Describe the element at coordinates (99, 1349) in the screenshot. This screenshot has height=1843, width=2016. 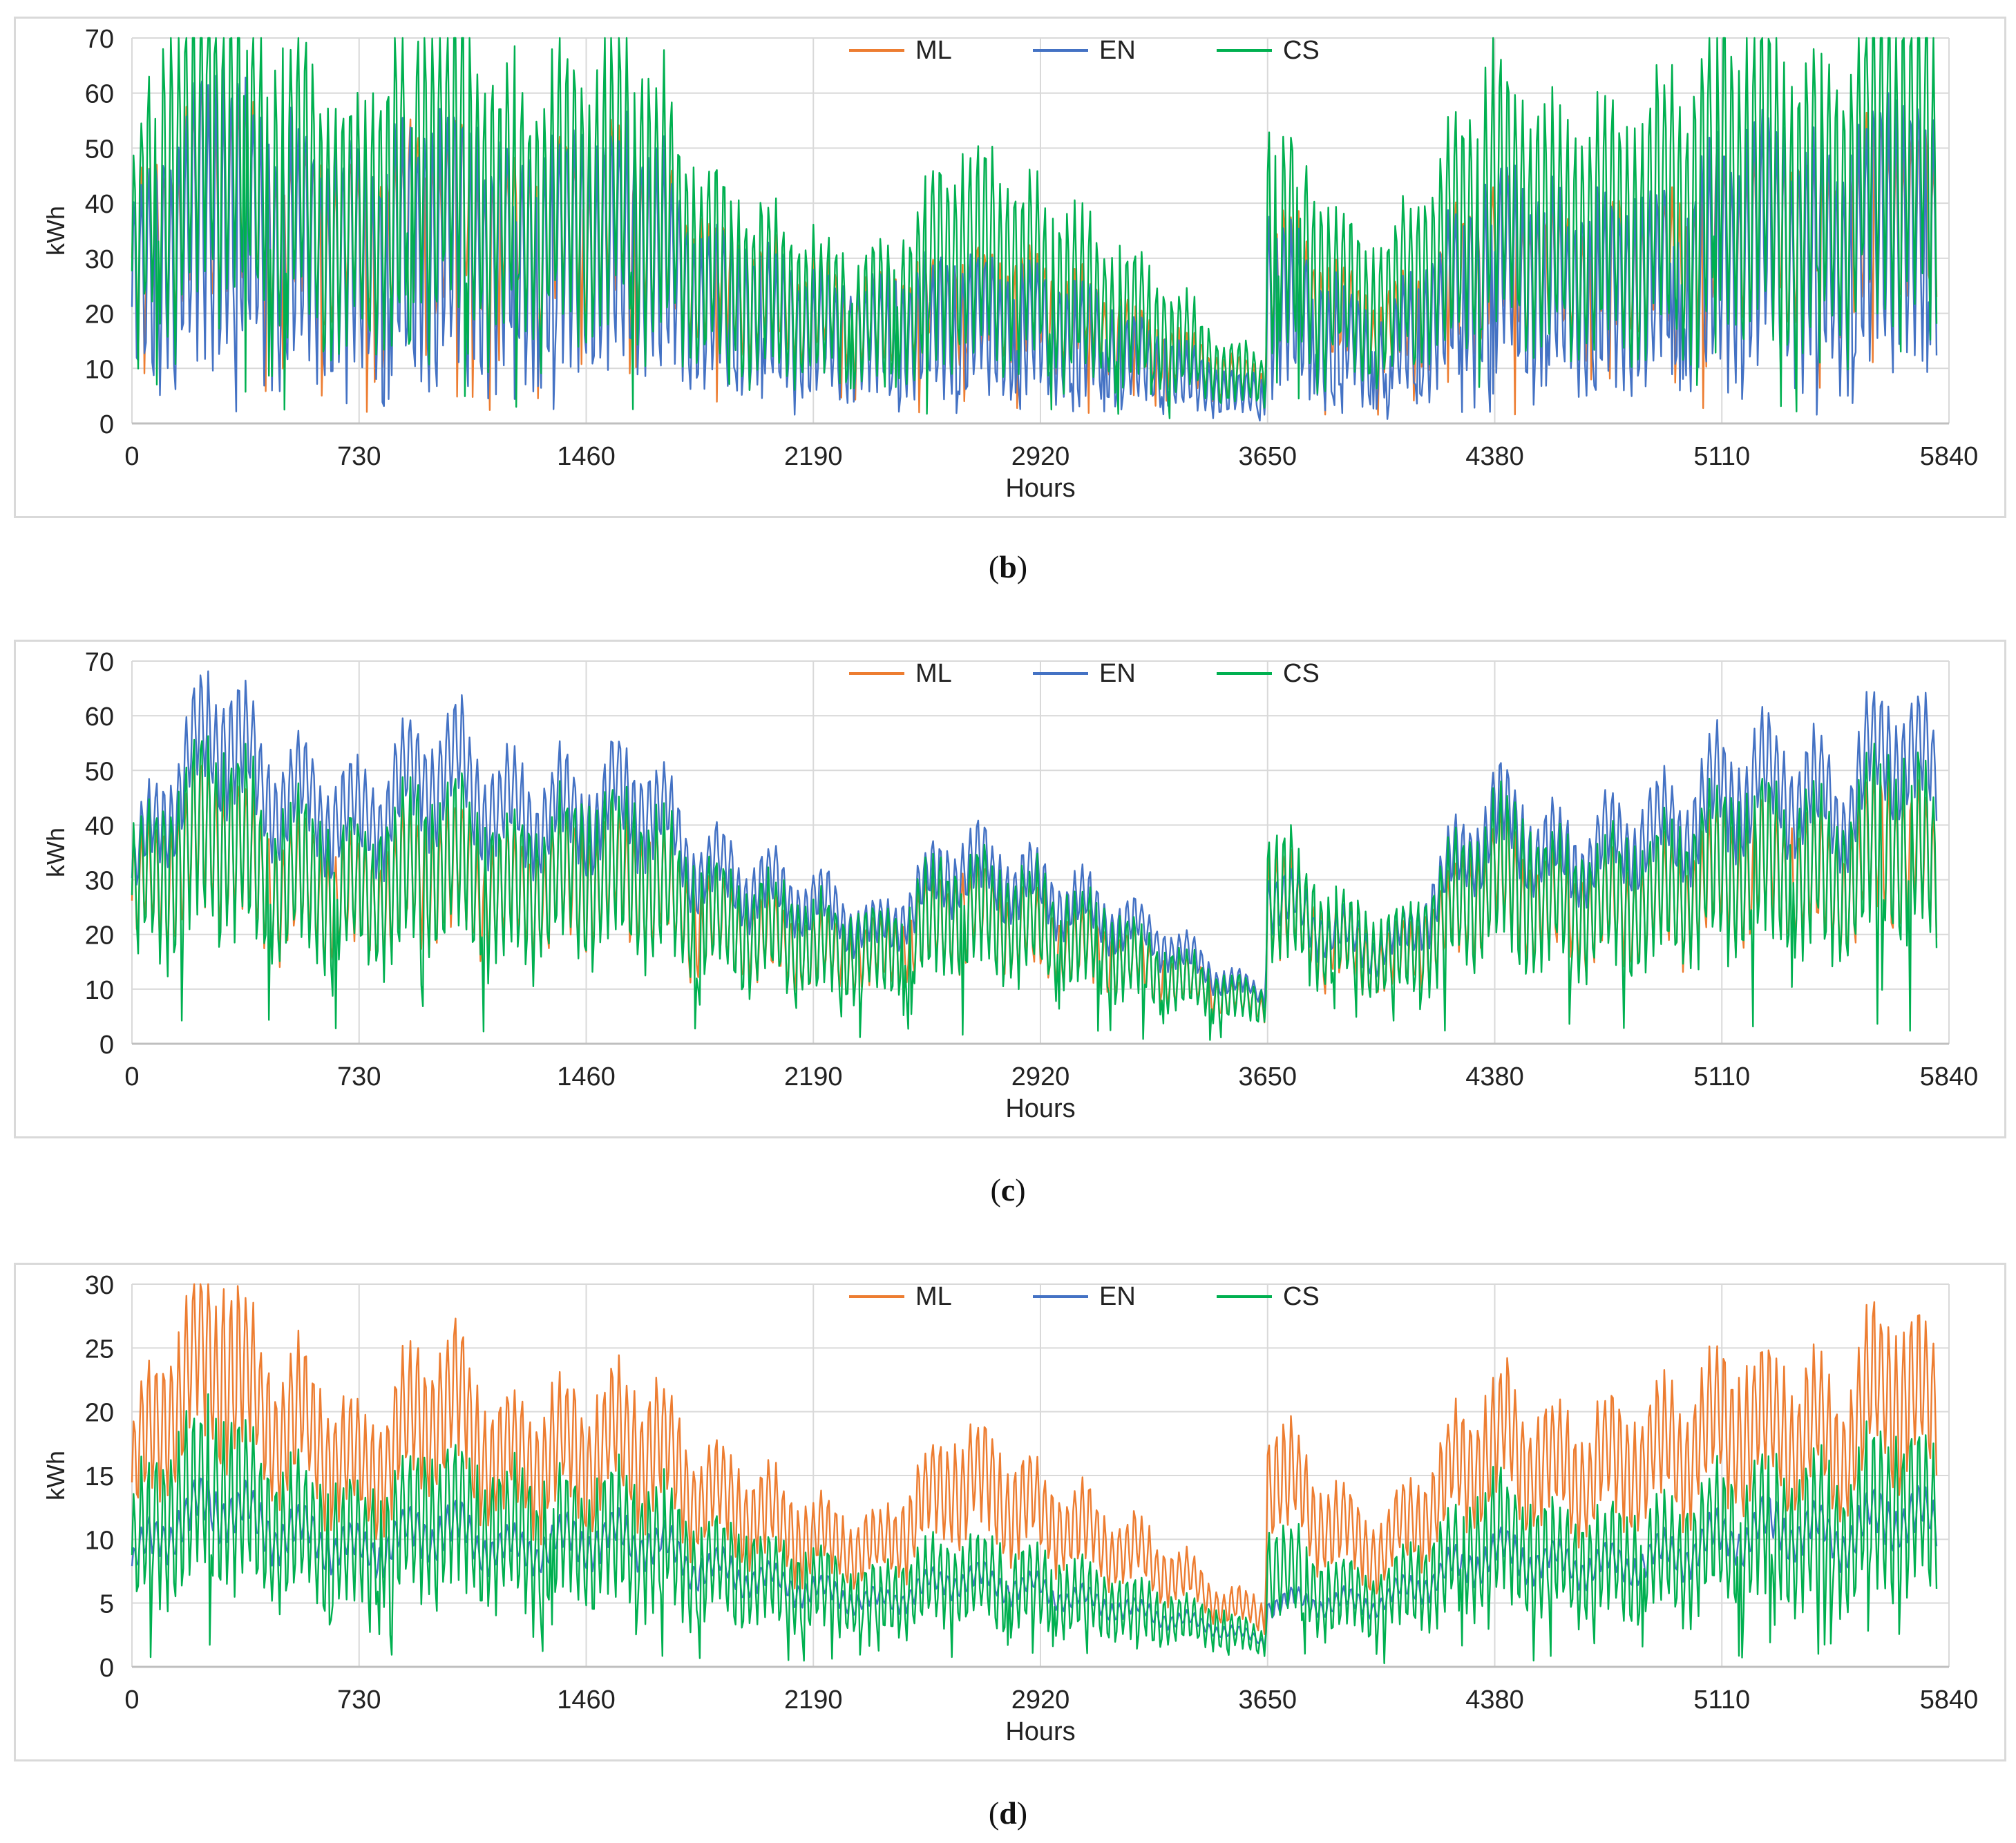
I see `y-tick-label: 25` at that location.